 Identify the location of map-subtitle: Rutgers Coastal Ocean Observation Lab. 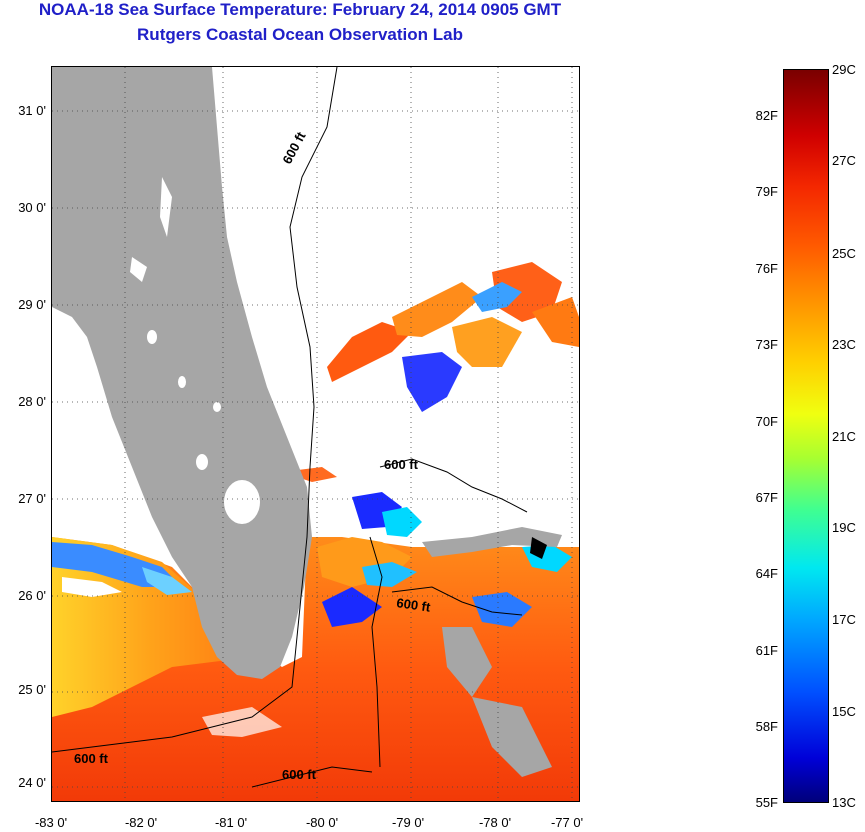
(300, 34).